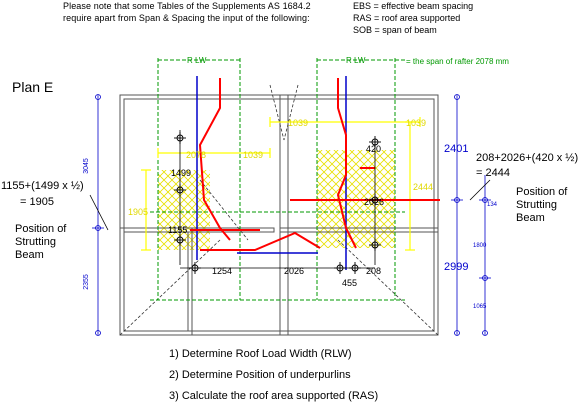  Describe the element at coordinates (86, 282) in the screenshot. I see `dim-blue-left-1: 2355` at that location.